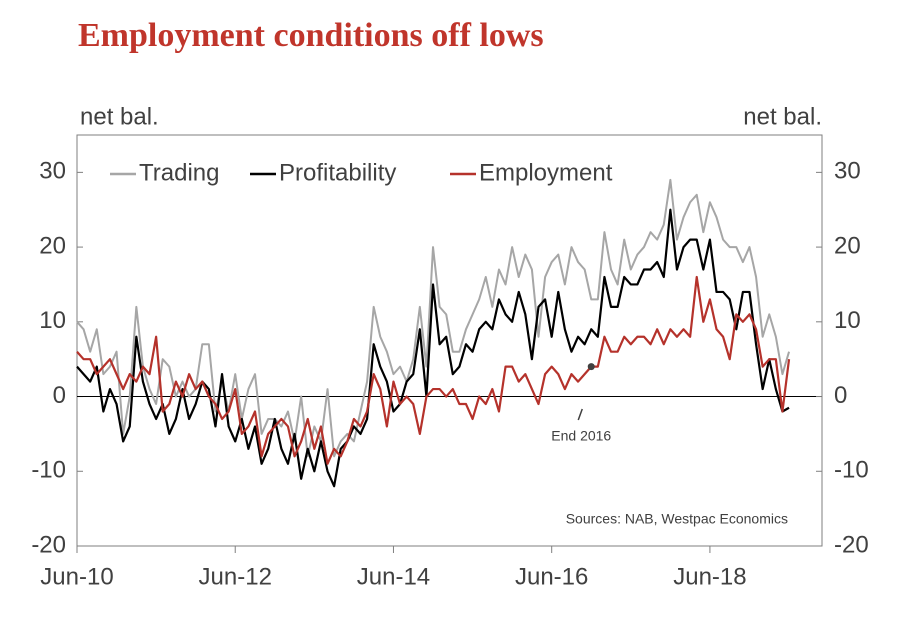  Describe the element at coordinates (52, 171) in the screenshot. I see `y-tick-label: 30` at that location.